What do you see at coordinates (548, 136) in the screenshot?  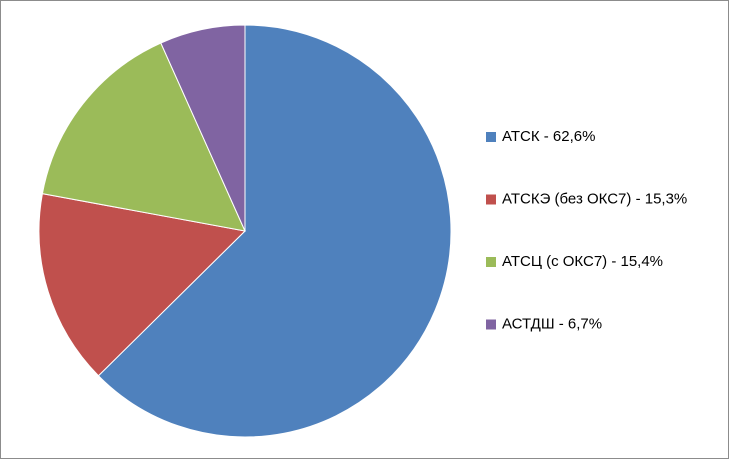 I see `legend-label: АТСК - 62,6%` at bounding box center [548, 136].